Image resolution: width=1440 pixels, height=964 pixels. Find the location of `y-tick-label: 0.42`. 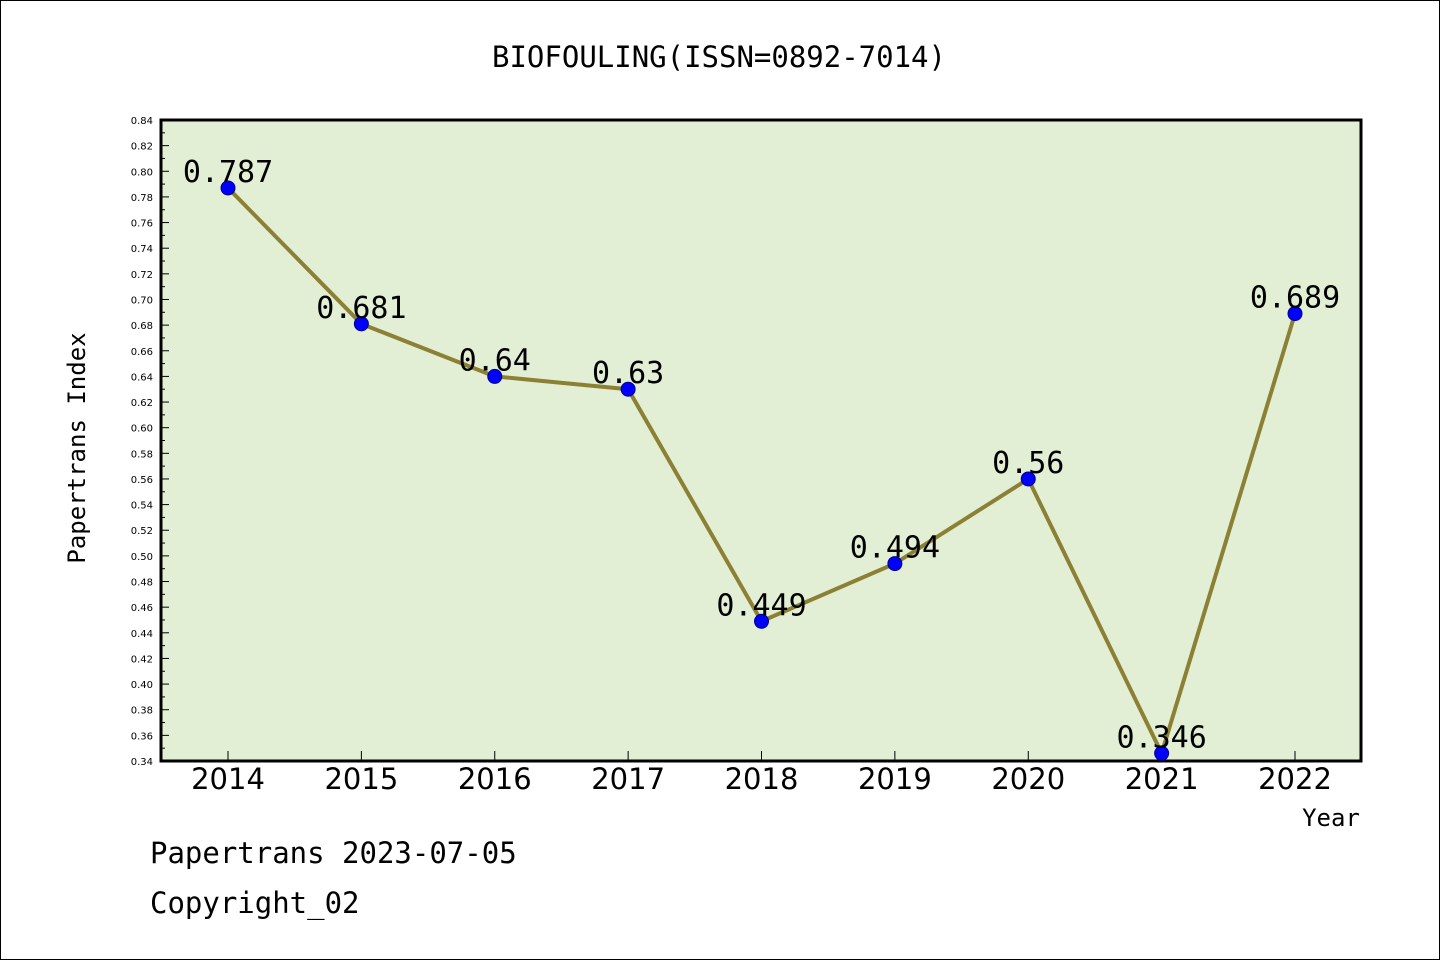

y-tick-label: 0.42 is located at coordinates (142, 659).